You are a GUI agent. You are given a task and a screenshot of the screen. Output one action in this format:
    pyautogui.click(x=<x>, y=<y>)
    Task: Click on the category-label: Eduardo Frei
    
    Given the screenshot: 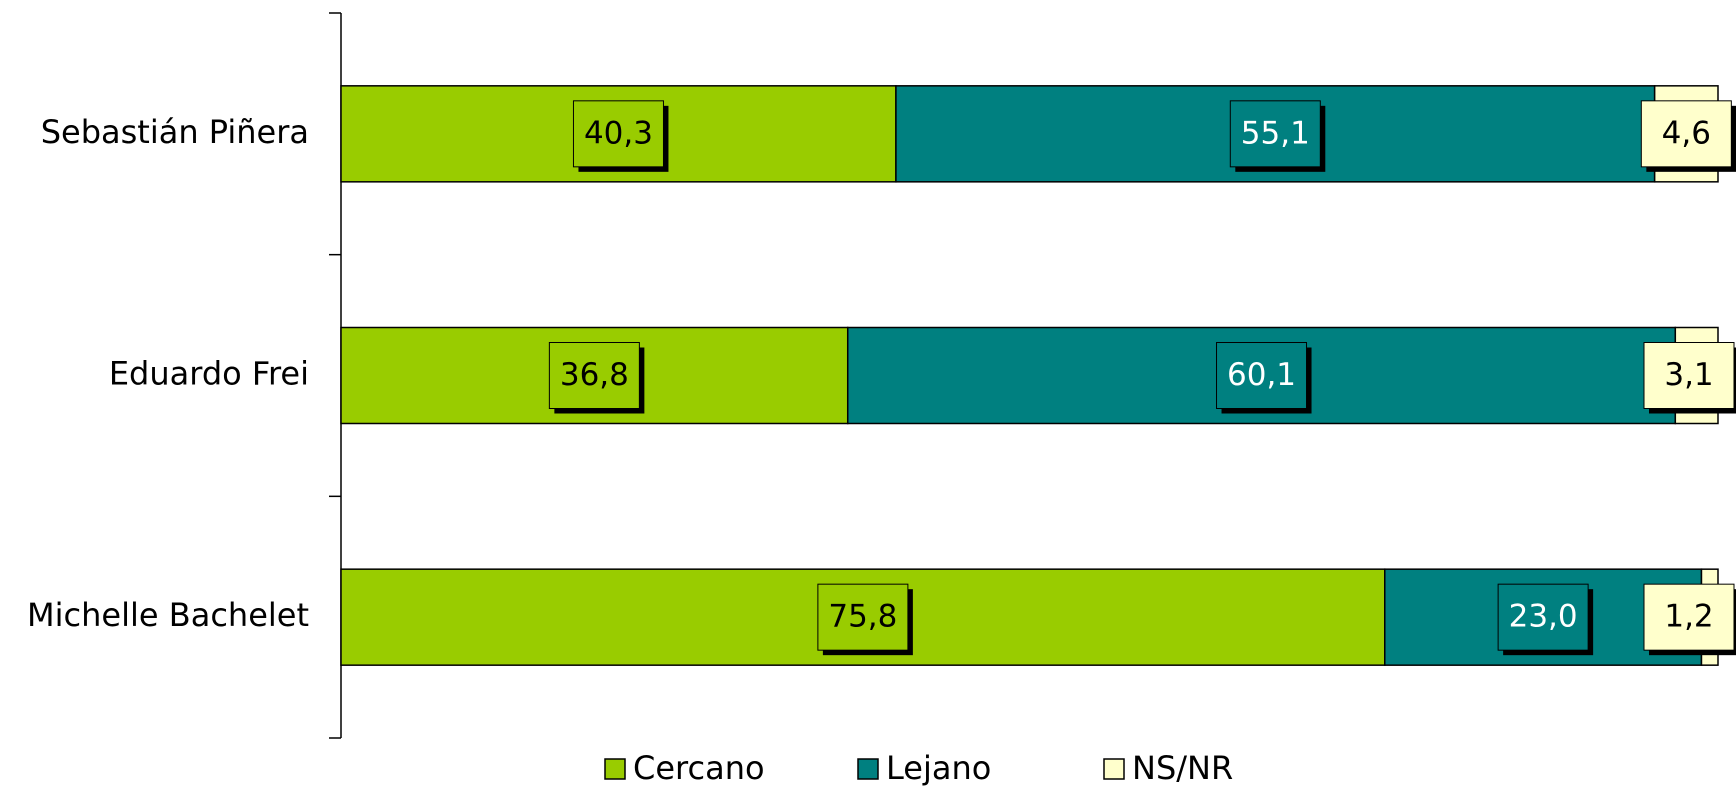 What is the action you would take?
    pyautogui.click(x=209, y=374)
    